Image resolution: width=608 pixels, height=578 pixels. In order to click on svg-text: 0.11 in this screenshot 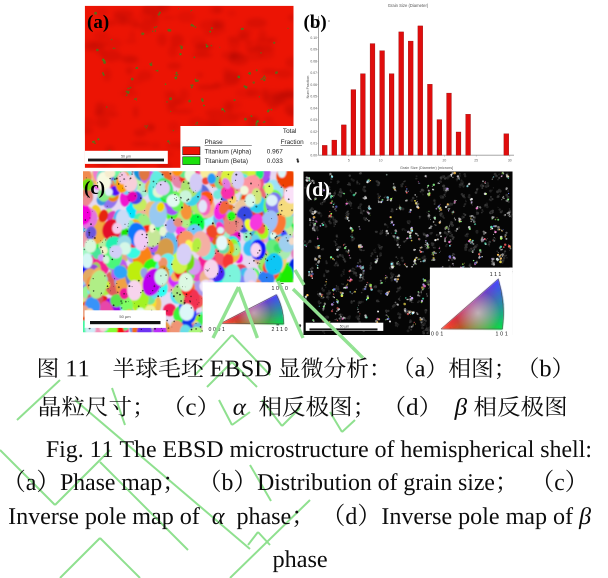, I will do `click(314, 26)`.